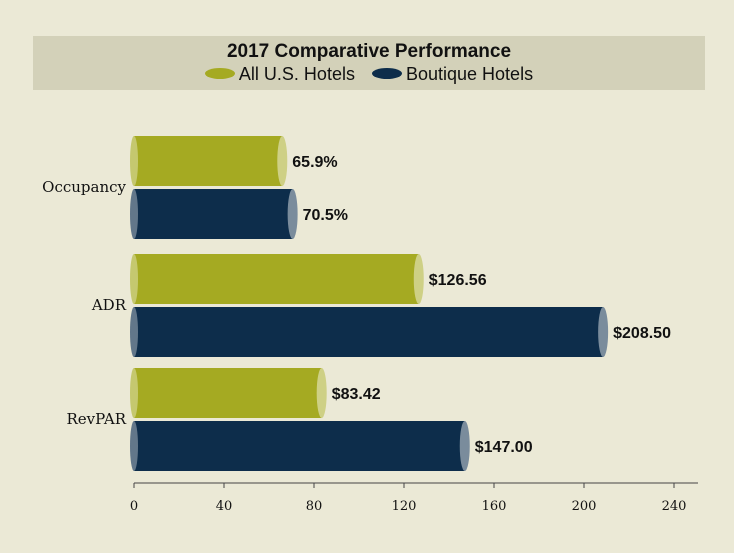 The height and width of the screenshot is (553, 734). Describe the element at coordinates (314, 506) in the screenshot. I see `x-tick-label-80: 80` at that location.